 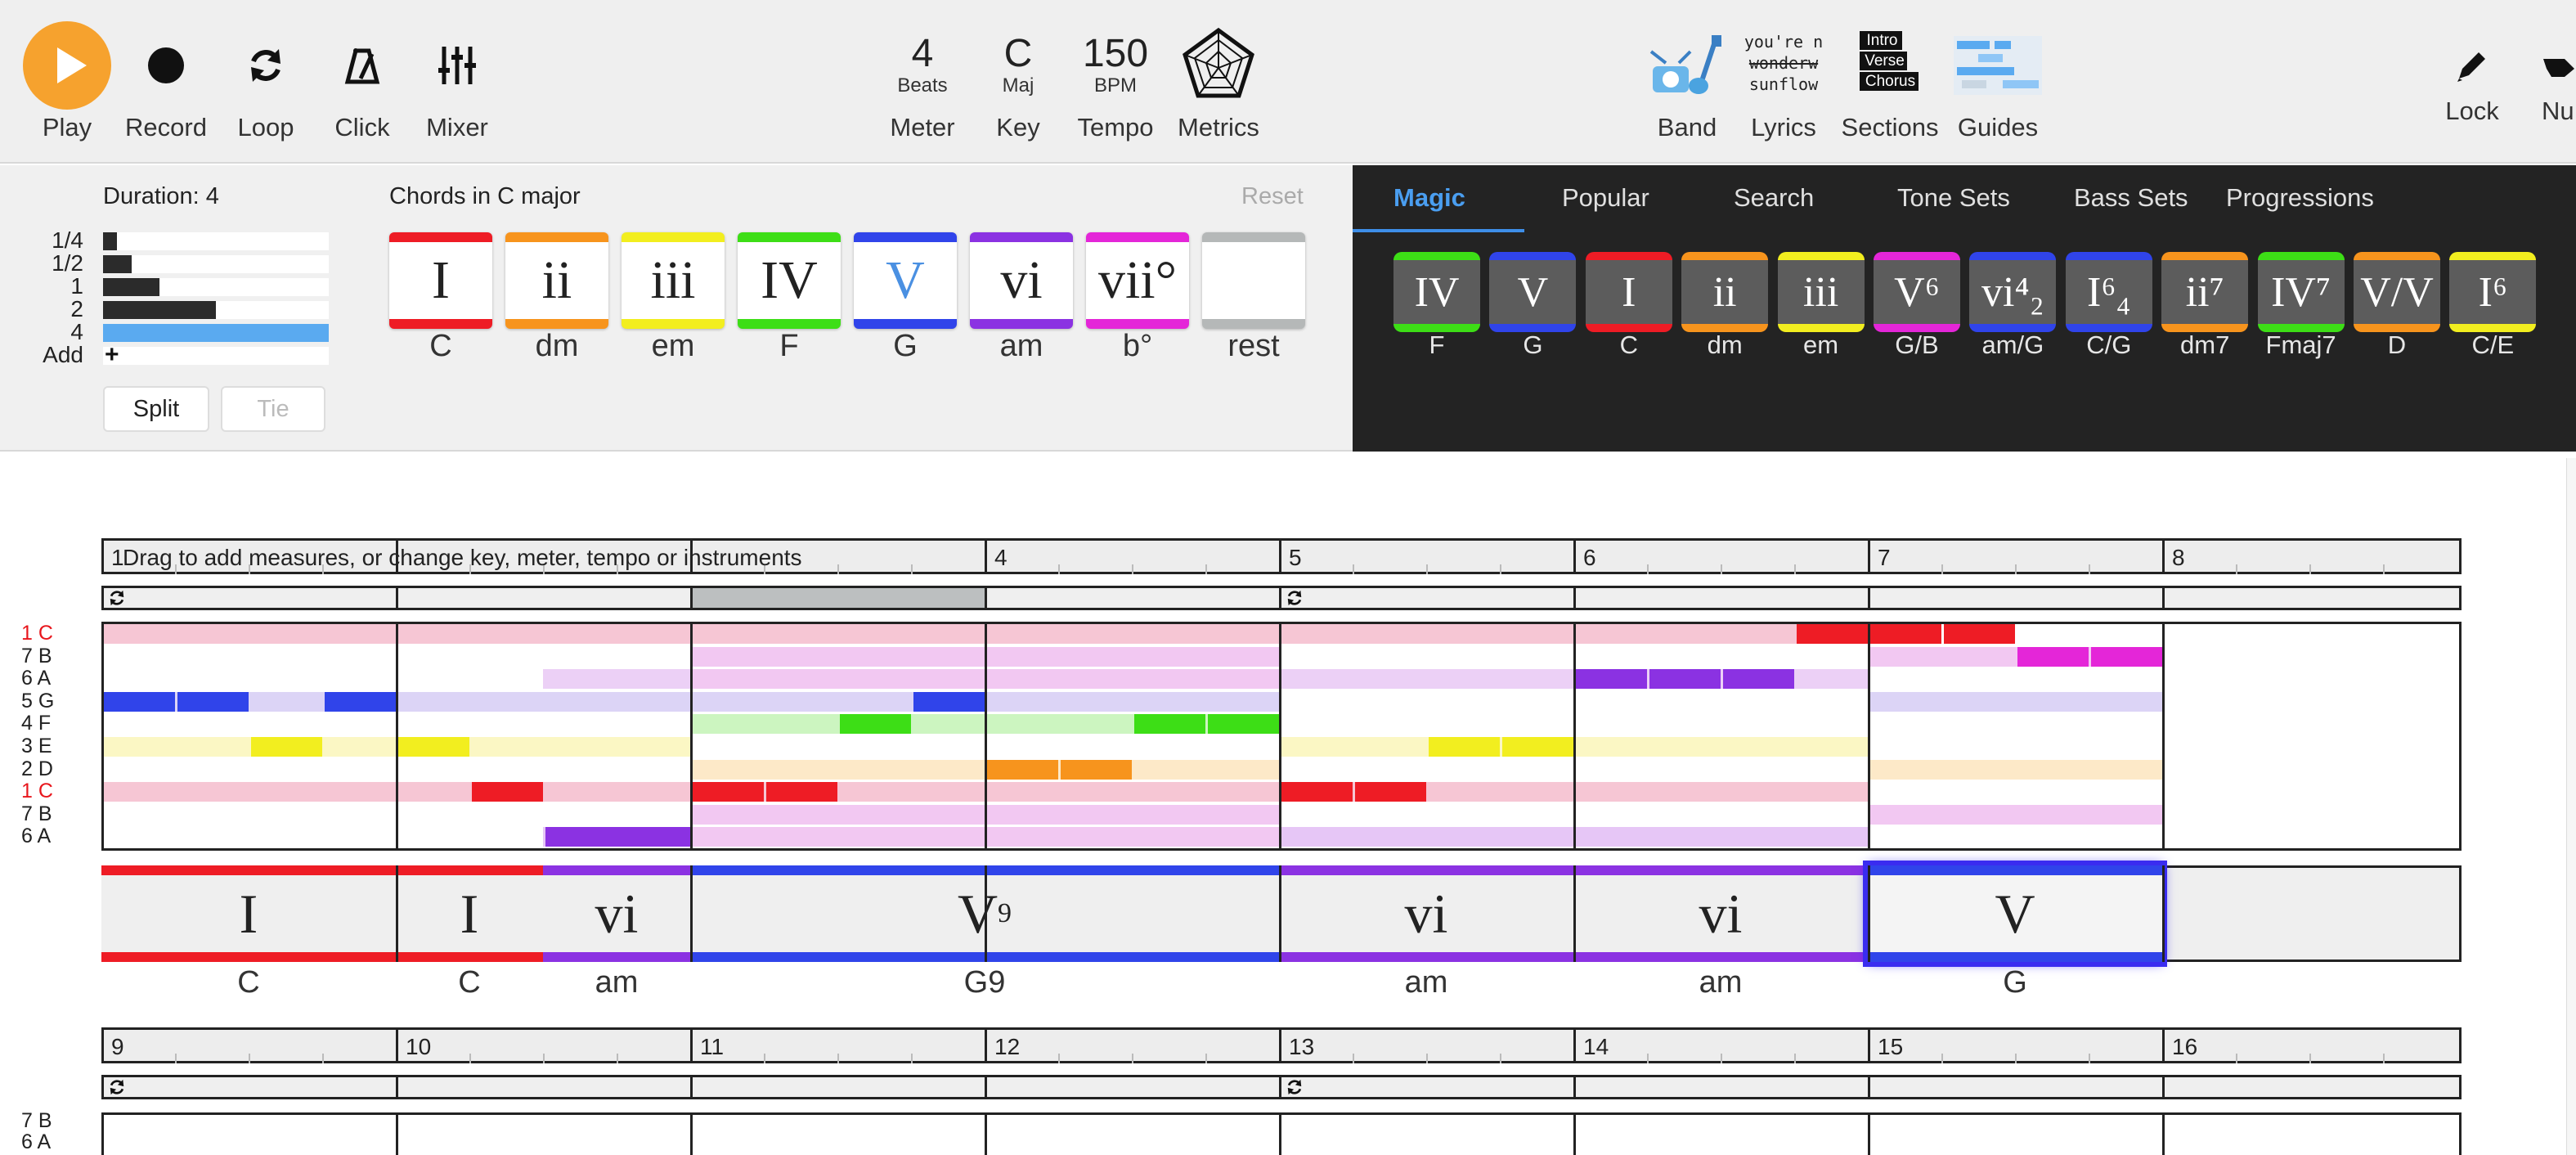 I want to click on chord-card-G: V, so click(x=906, y=280).